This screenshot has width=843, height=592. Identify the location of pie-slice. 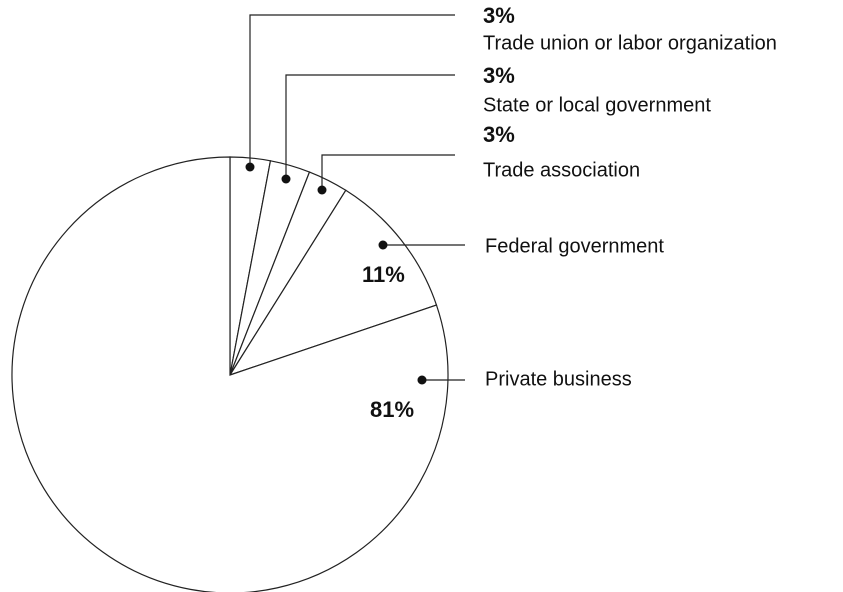
(333, 283).